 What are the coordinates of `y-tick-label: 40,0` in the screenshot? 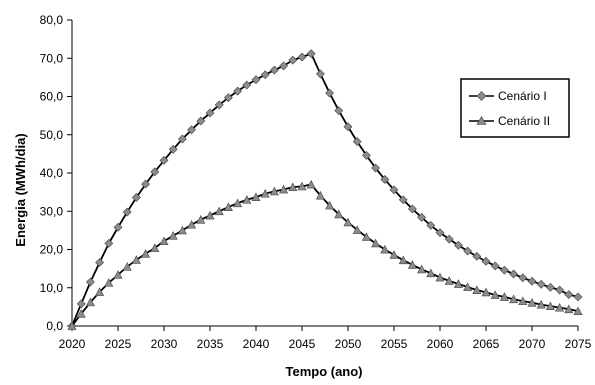 It's located at (52, 173).